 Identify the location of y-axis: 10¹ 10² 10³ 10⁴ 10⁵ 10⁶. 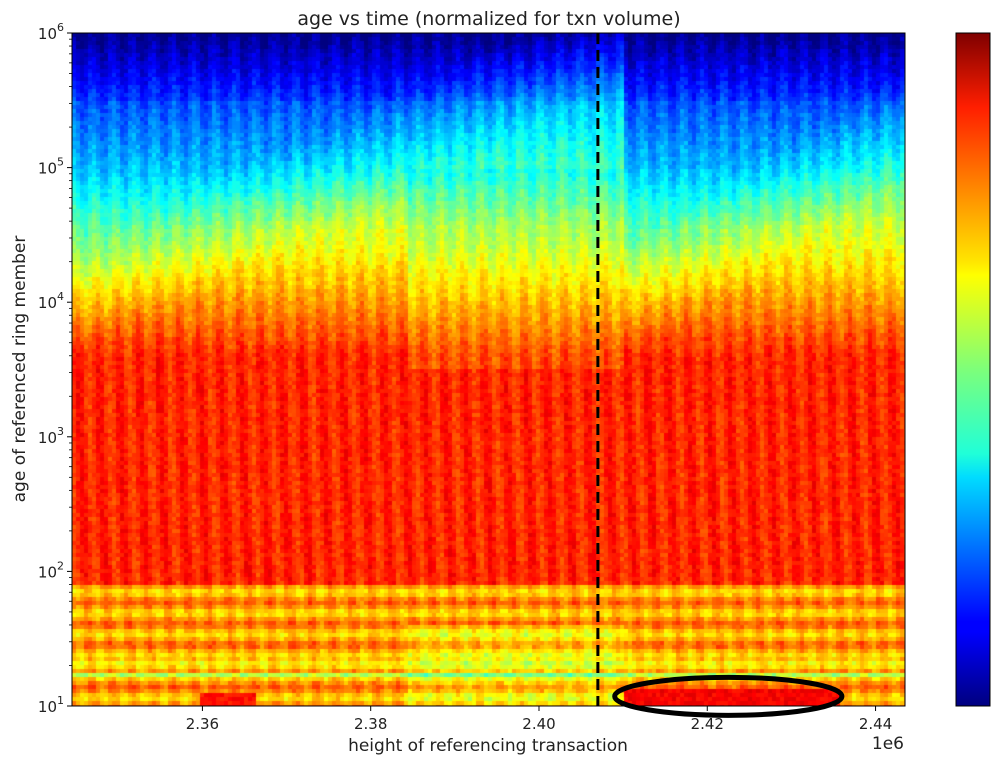
(55, 368).